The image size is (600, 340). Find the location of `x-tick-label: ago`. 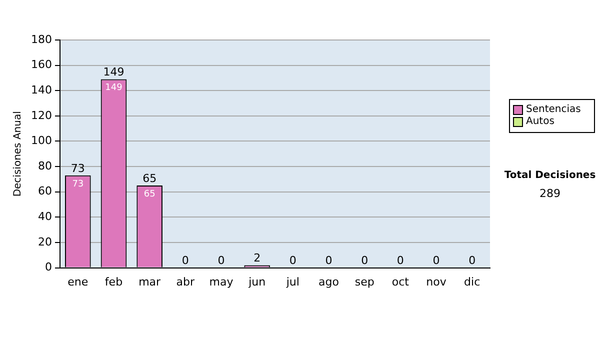

x-tick-label: ago is located at coordinates (329, 281).